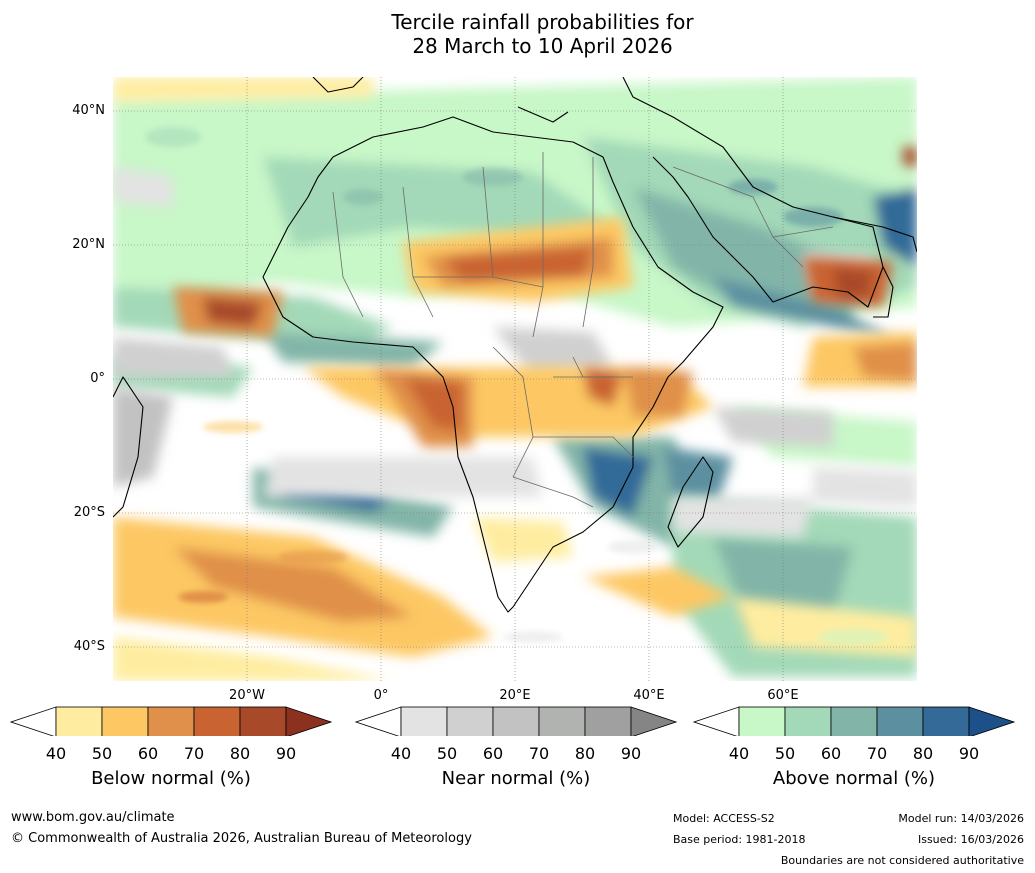 This screenshot has width=1035, height=873. I want to click on near-tick: 50, so click(447, 753).